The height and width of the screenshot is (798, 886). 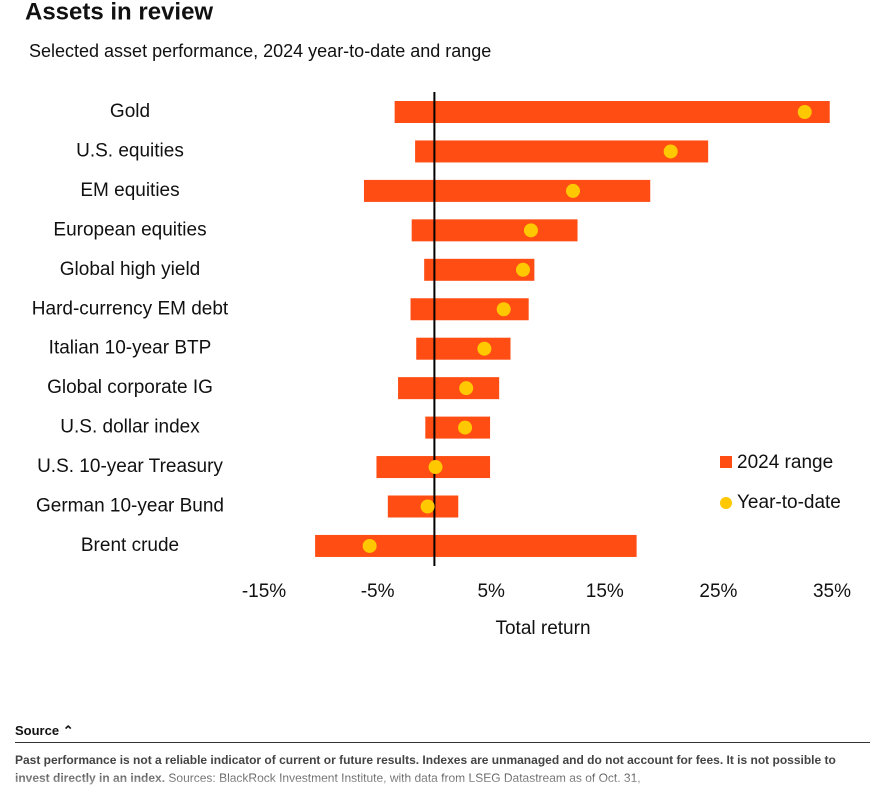 I want to click on chevron-icon: ⌃, so click(x=68, y=730).